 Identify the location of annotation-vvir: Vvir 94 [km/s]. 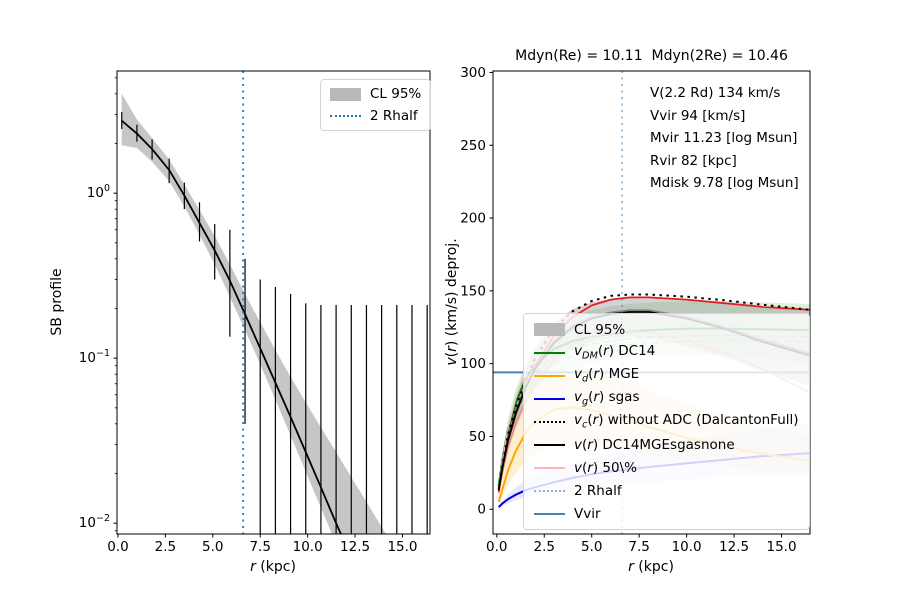
(698, 115).